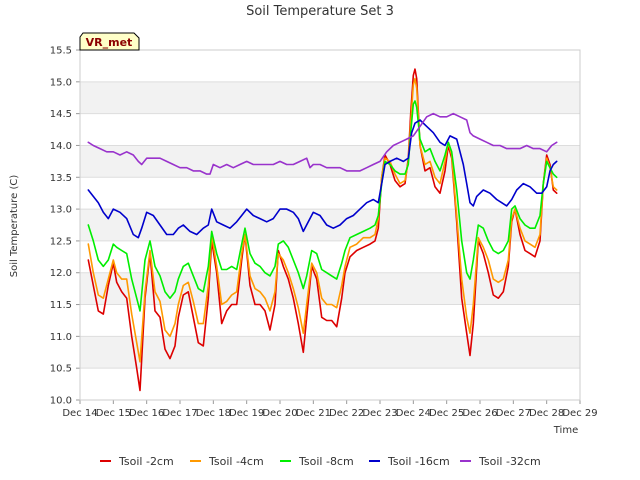 The width and height of the screenshot is (640, 480). Describe the element at coordinates (79, 413) in the screenshot. I see `x-tick-label: Dec 14` at that location.